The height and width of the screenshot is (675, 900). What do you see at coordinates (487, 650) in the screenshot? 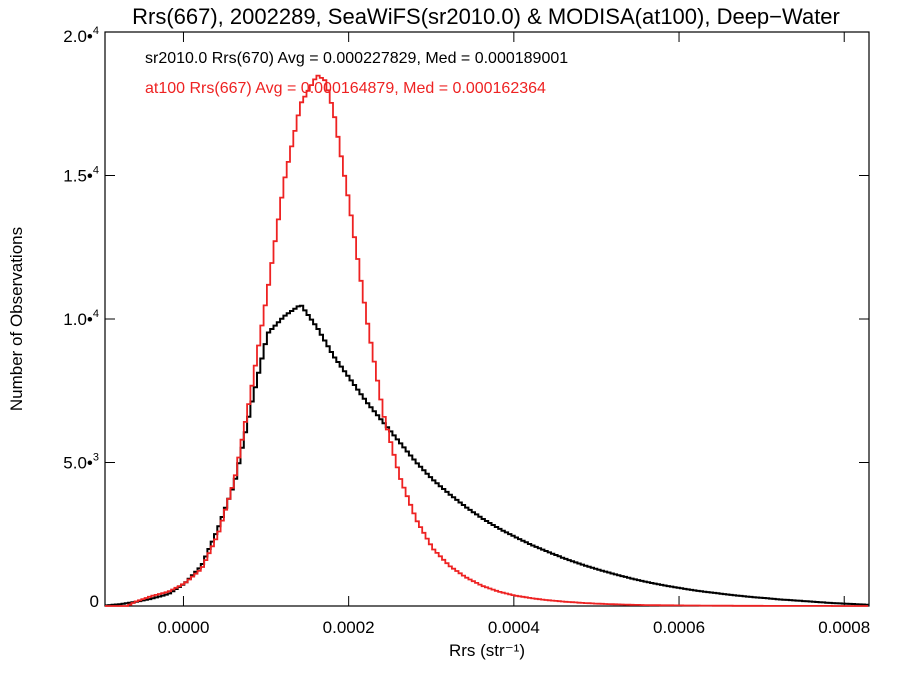
I see `x-axis-label: Rrs (str⁻¹)` at bounding box center [487, 650].